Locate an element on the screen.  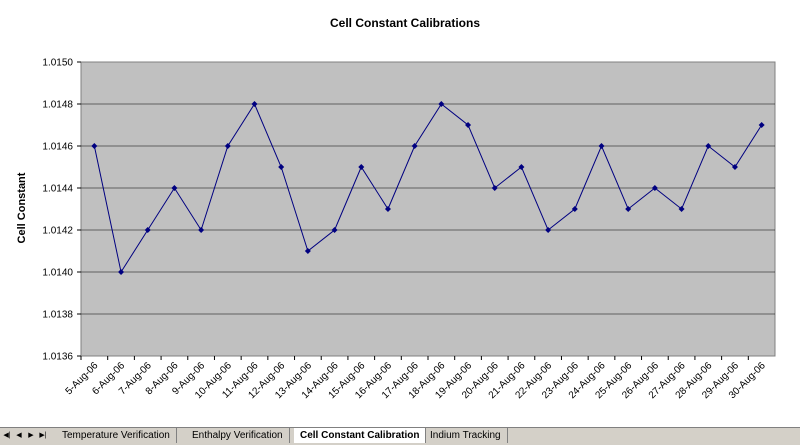
tab-cell-constant-calibration: Cell Constant Calibration is located at coordinates (360, 435).